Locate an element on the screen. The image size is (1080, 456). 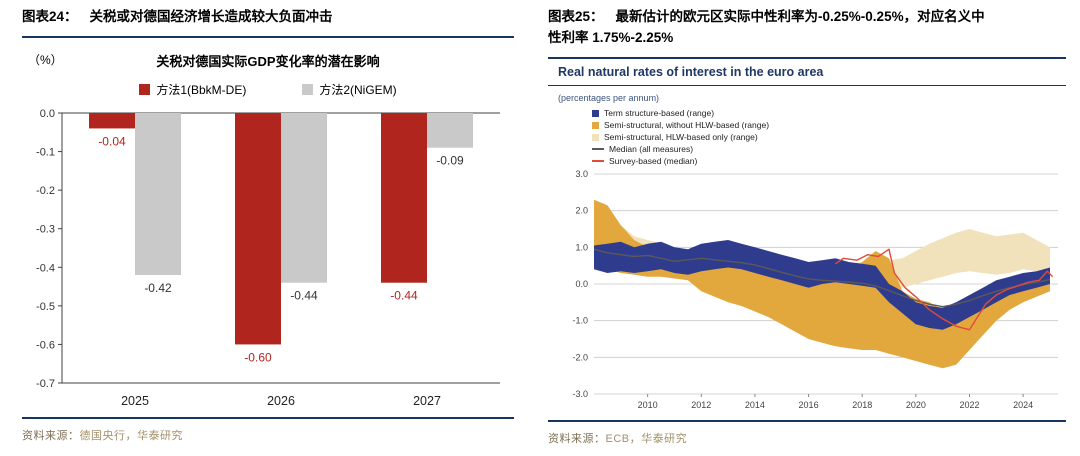
legend-label-method2: 方法2(NiGEM) is located at coordinates (358, 89).